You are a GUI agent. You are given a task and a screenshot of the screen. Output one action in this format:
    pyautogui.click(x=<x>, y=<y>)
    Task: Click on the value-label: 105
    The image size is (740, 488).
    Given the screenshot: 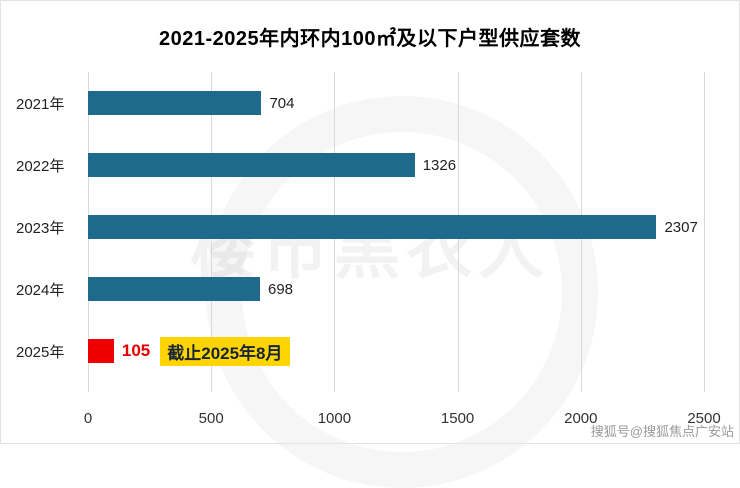 What is the action you would take?
    pyautogui.click(x=136, y=350)
    